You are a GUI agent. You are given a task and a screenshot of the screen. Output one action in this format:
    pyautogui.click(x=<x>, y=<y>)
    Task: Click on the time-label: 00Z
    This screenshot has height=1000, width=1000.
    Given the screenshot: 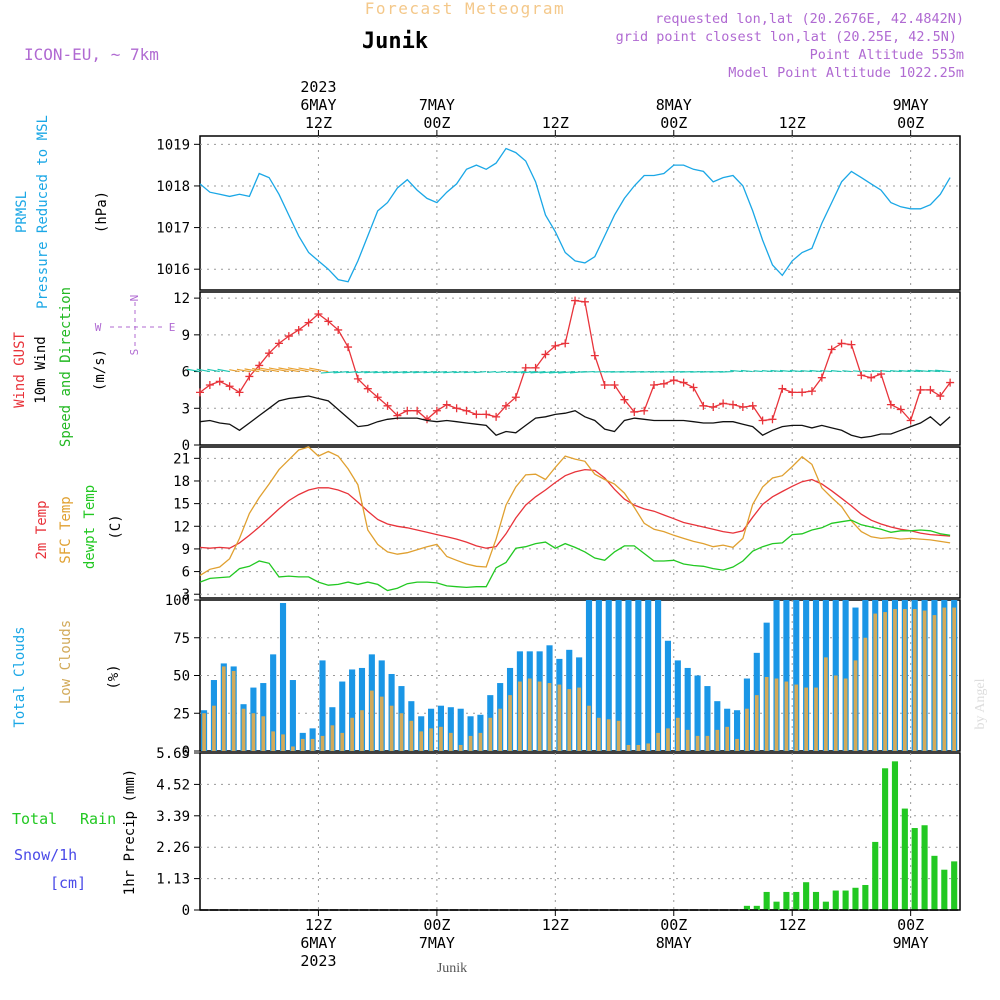 What is the action you would take?
    pyautogui.click(x=436, y=925)
    